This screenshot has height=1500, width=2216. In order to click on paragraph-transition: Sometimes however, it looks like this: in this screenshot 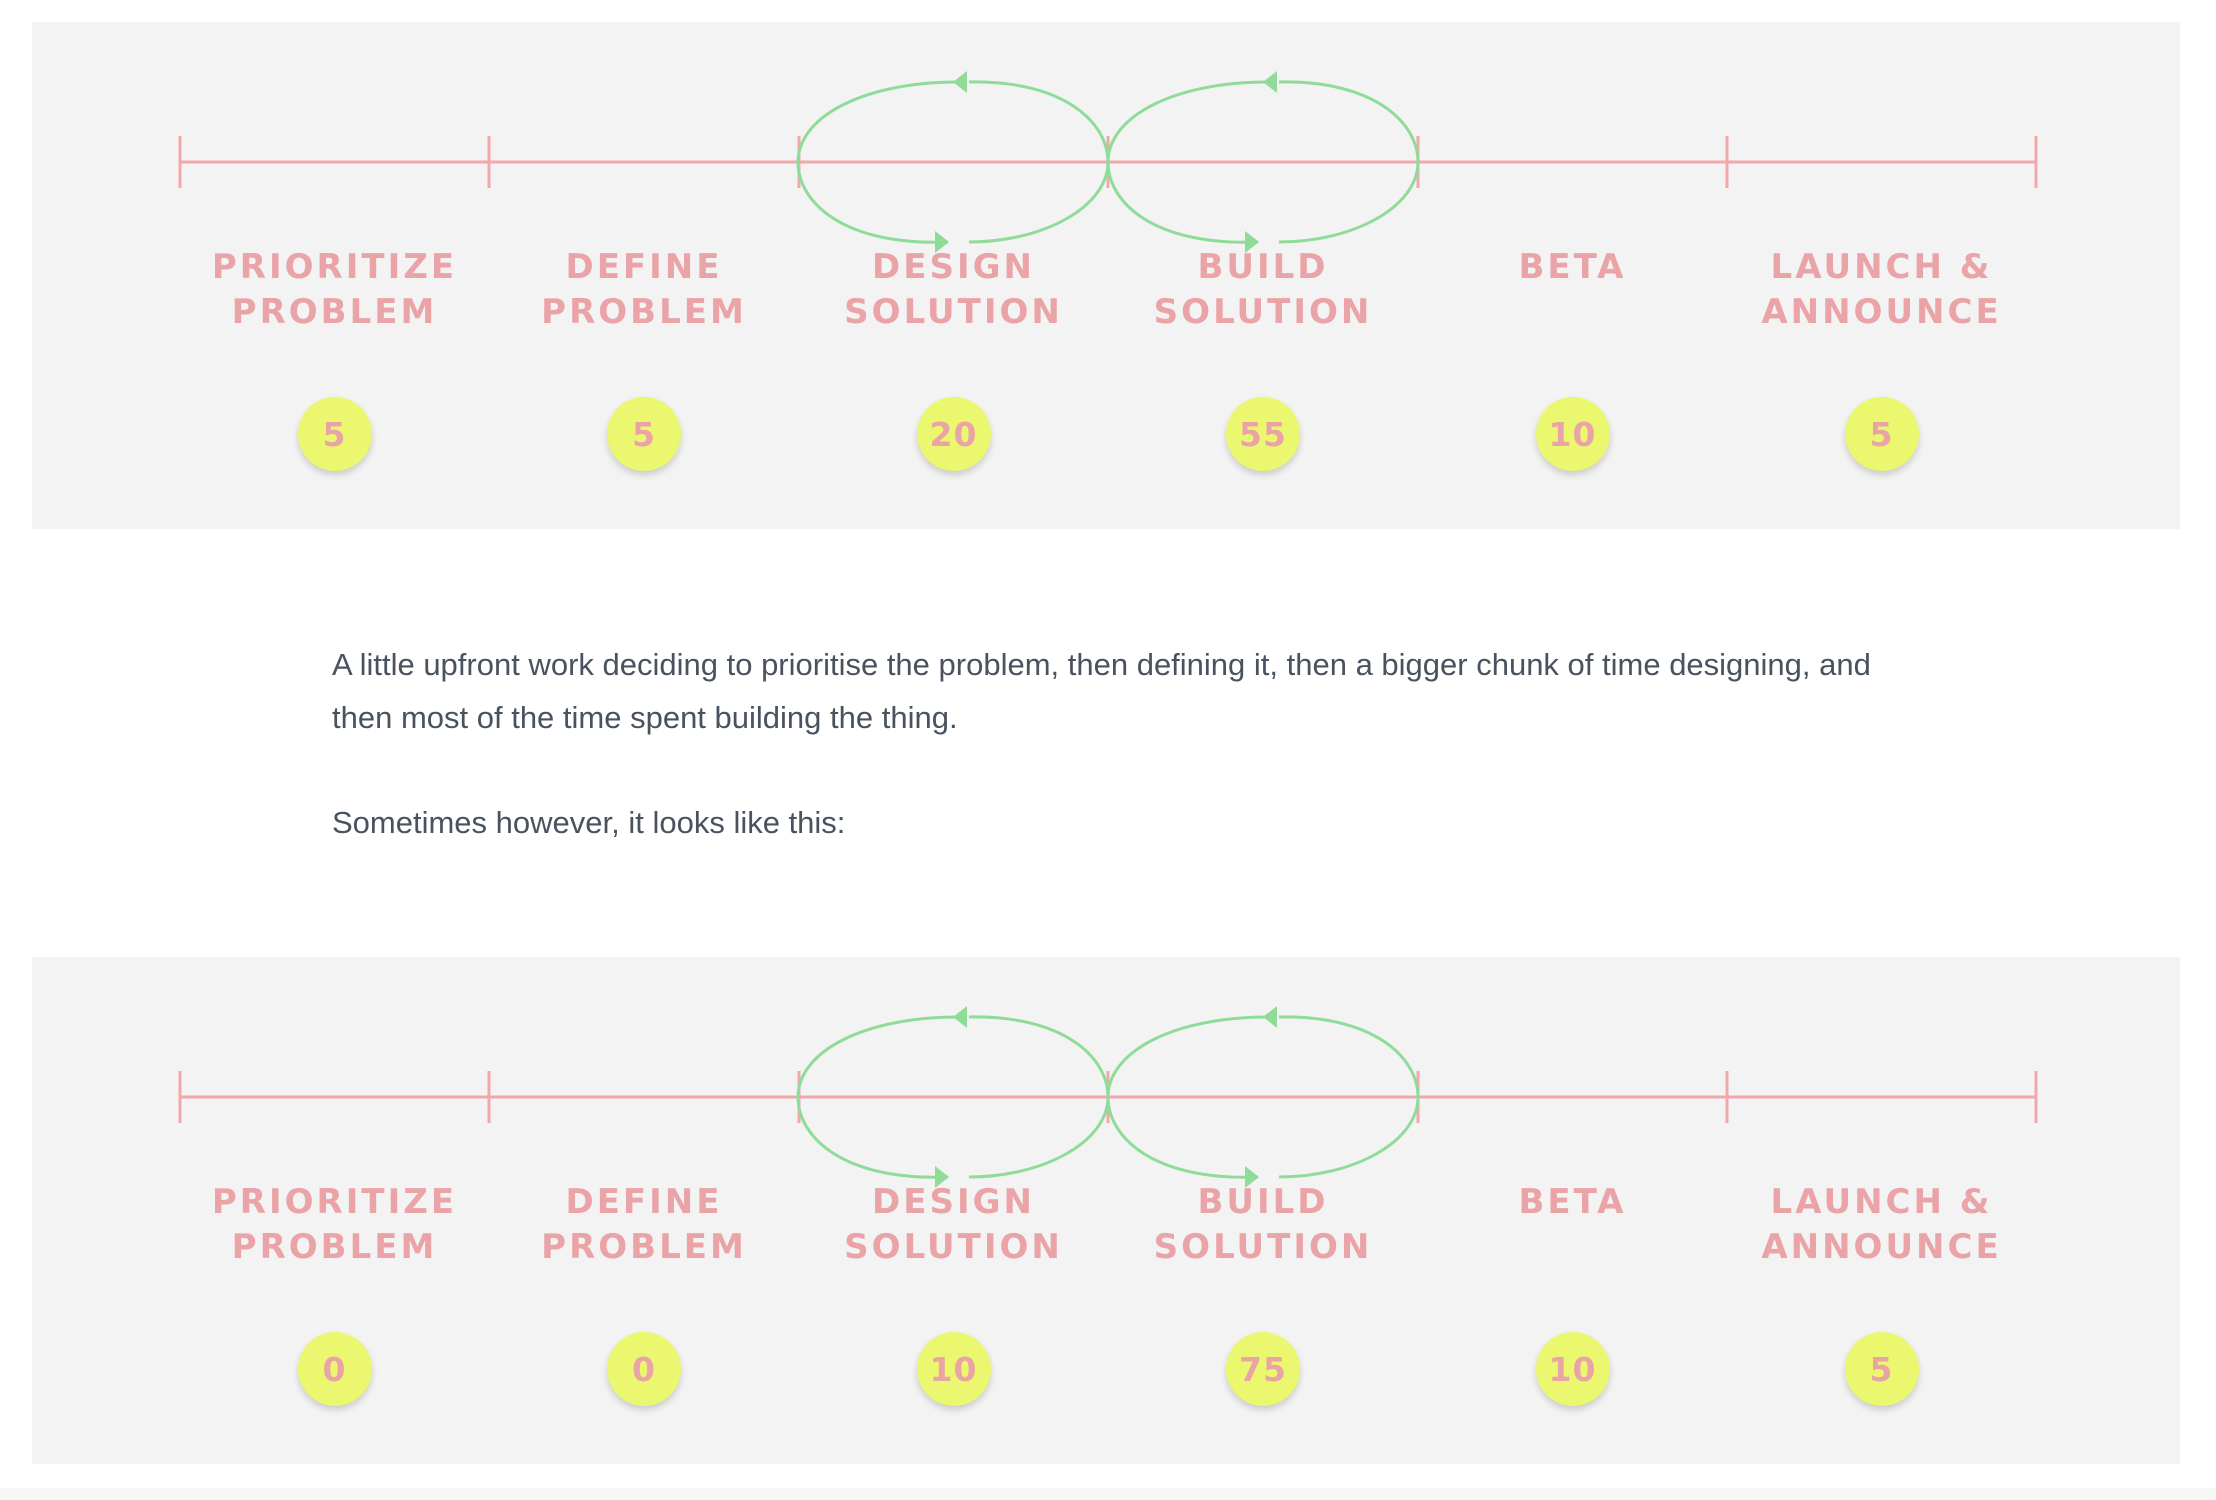, I will do `click(589, 822)`.